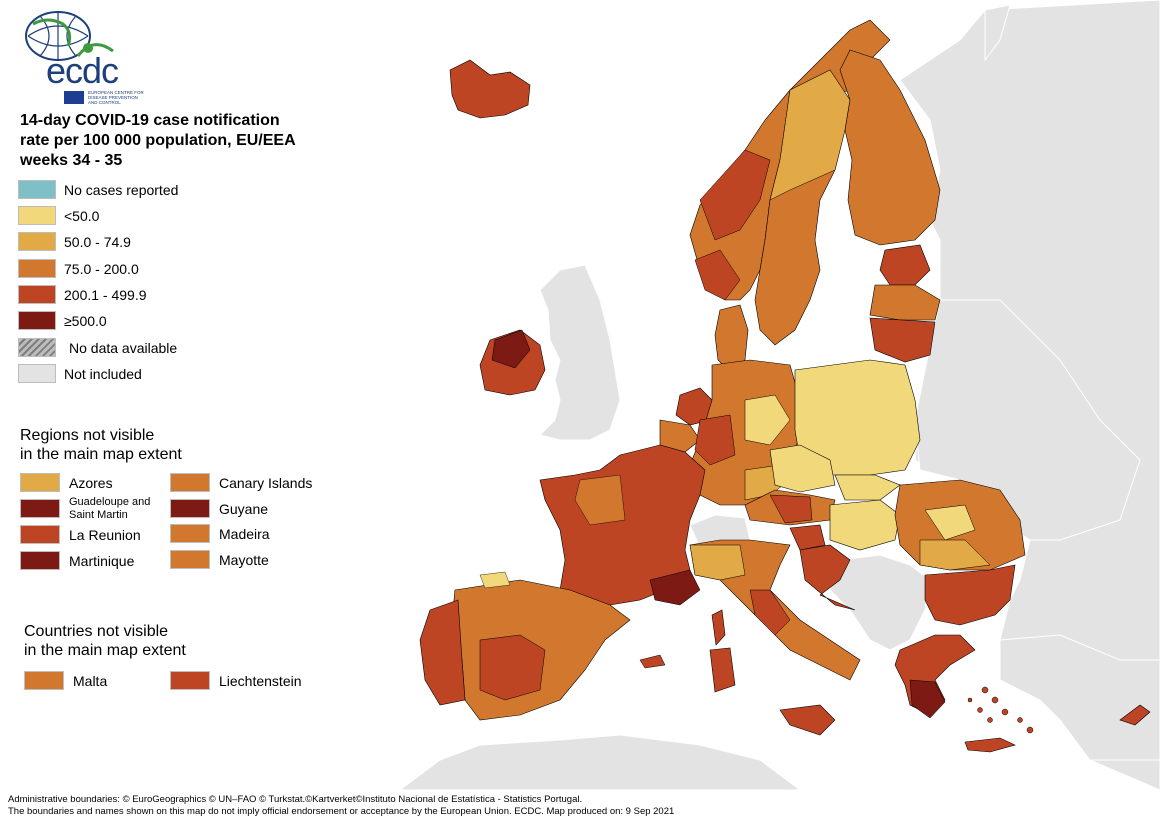 The height and width of the screenshot is (819, 1160). I want to click on region-label: Guyane, so click(244, 509).